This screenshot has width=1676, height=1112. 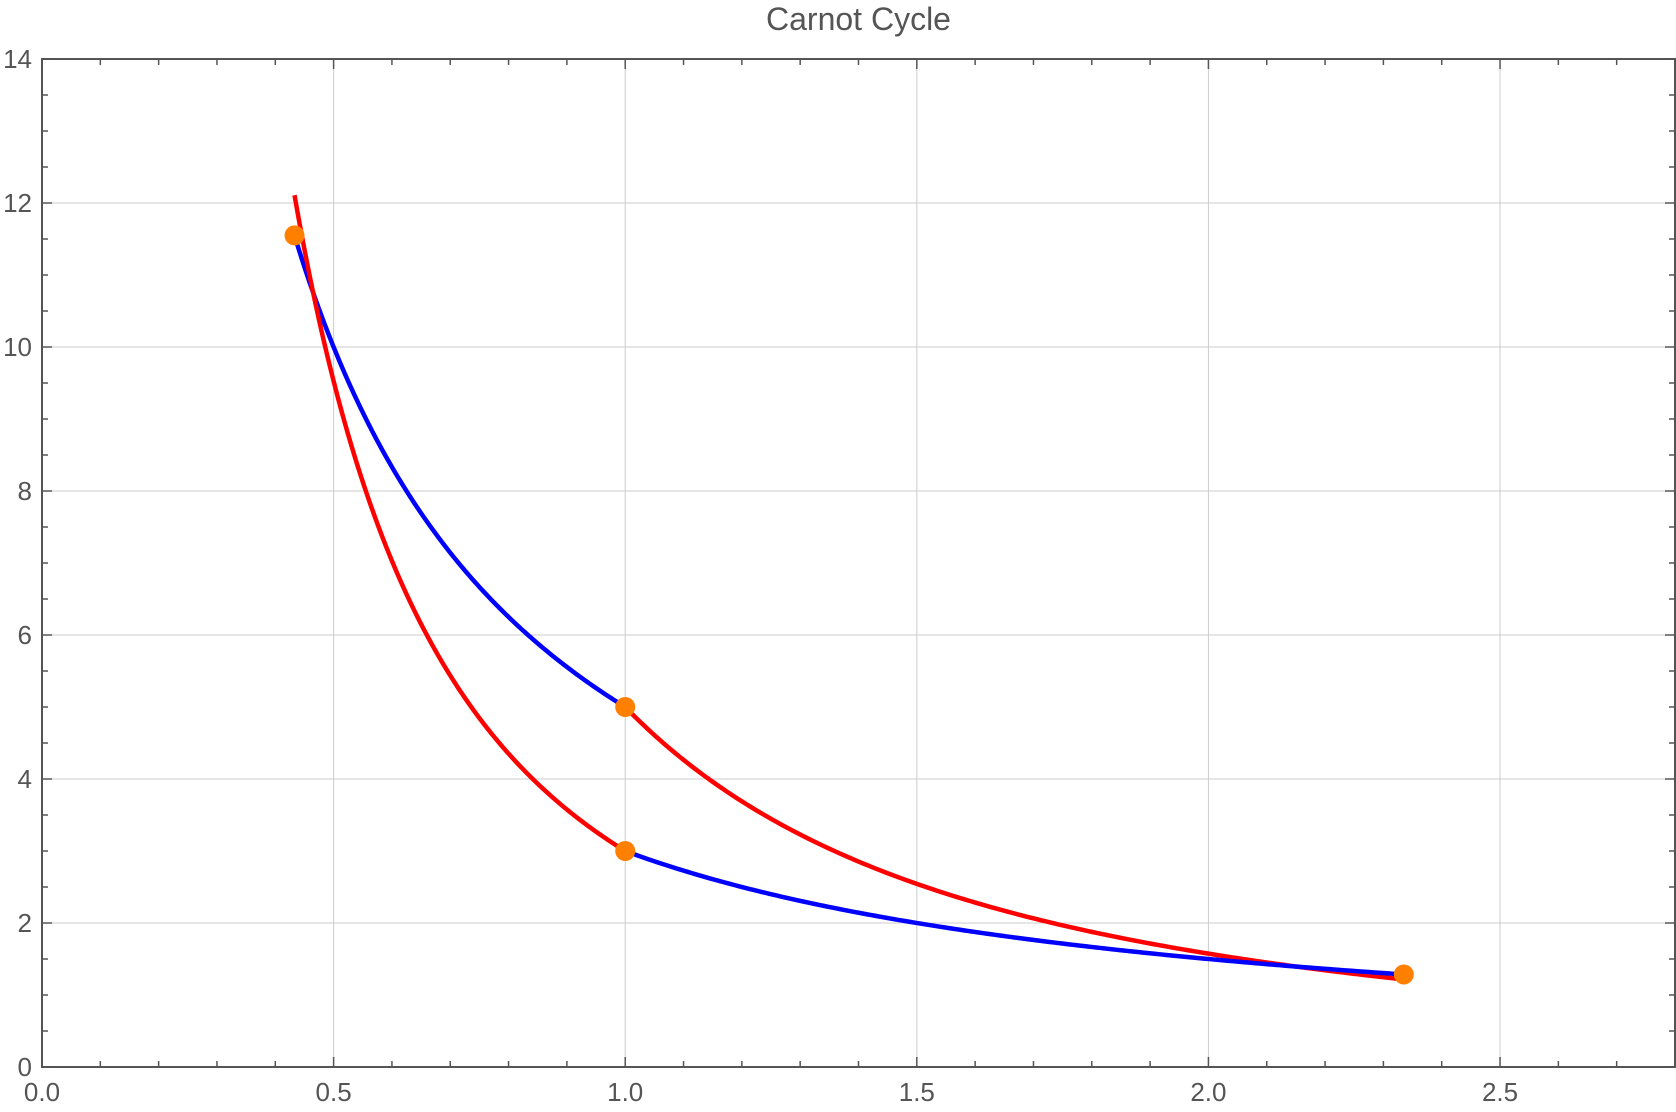 I want to click on adiabat-curve, so click(x=459, y=523).